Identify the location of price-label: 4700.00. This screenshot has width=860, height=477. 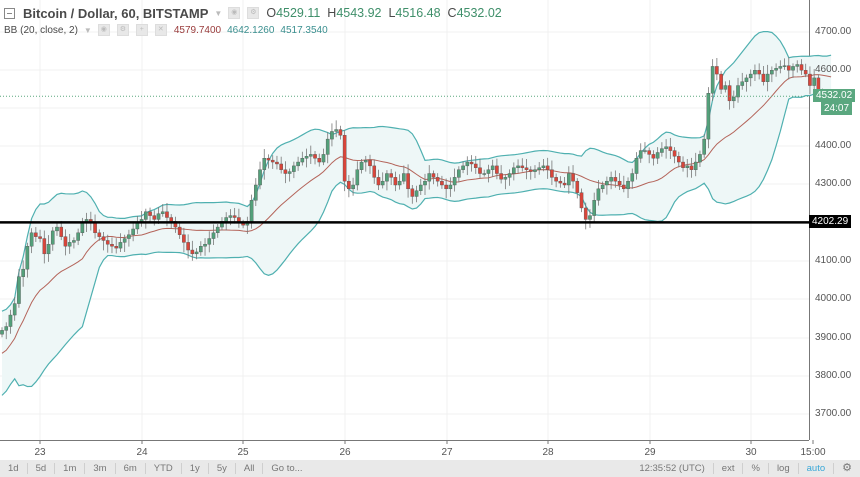
(833, 31).